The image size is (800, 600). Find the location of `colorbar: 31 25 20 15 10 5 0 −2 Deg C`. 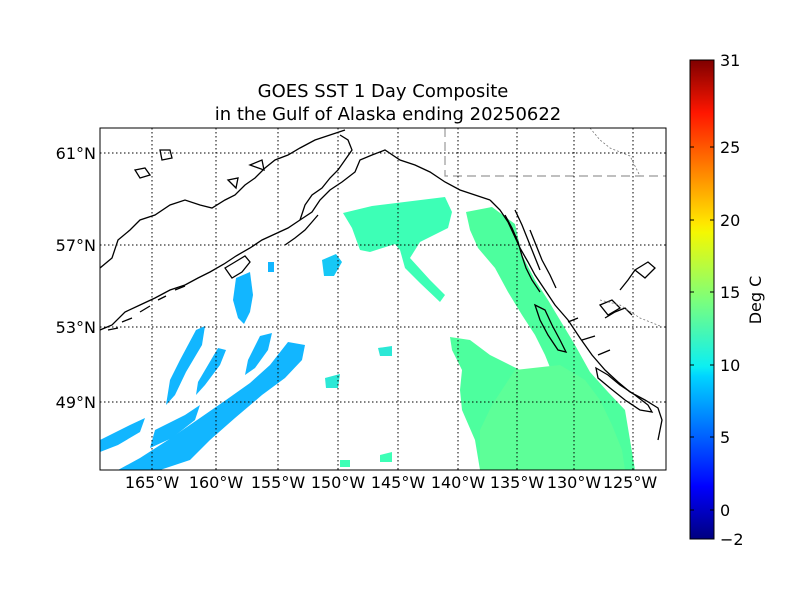

colorbar: 31 25 20 15 10 5 0 −2 Deg C is located at coordinates (727, 300).